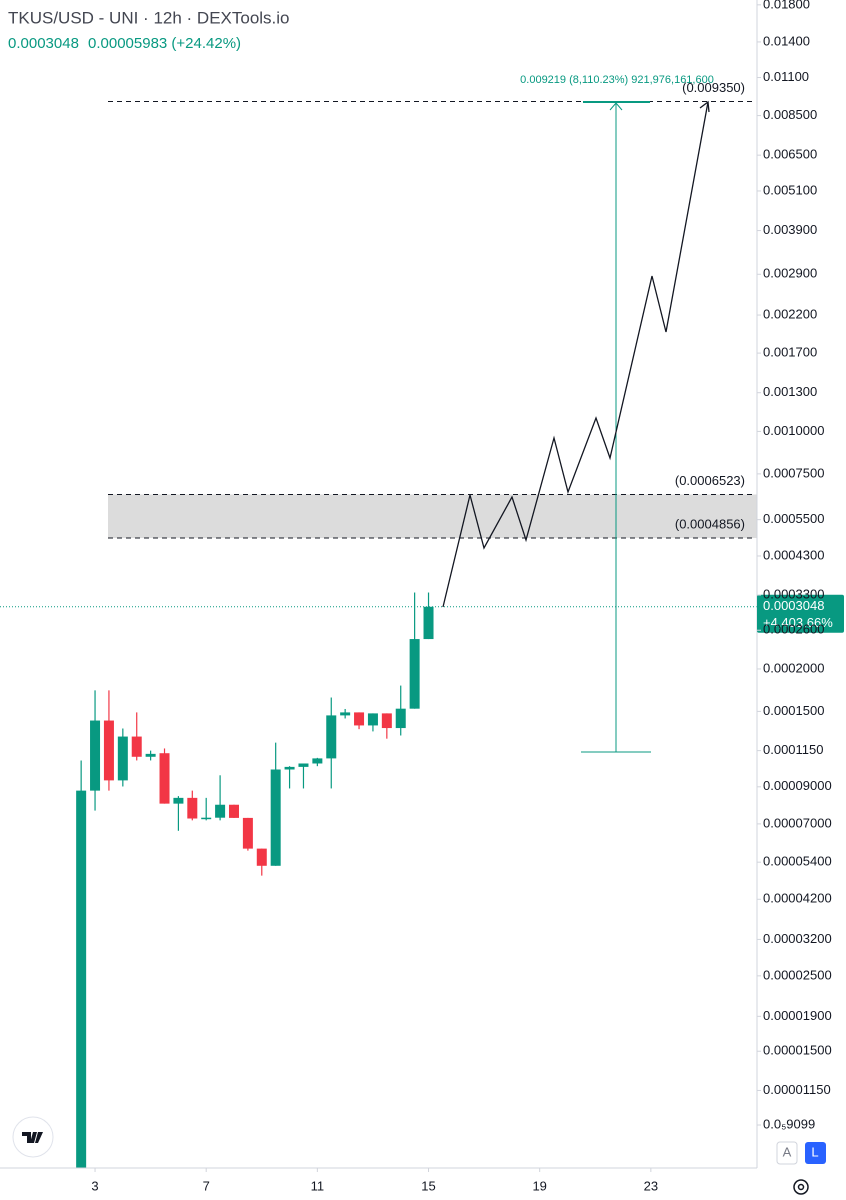  What do you see at coordinates (790, 313) in the screenshot?
I see `y-tick-label: 0.002200` at bounding box center [790, 313].